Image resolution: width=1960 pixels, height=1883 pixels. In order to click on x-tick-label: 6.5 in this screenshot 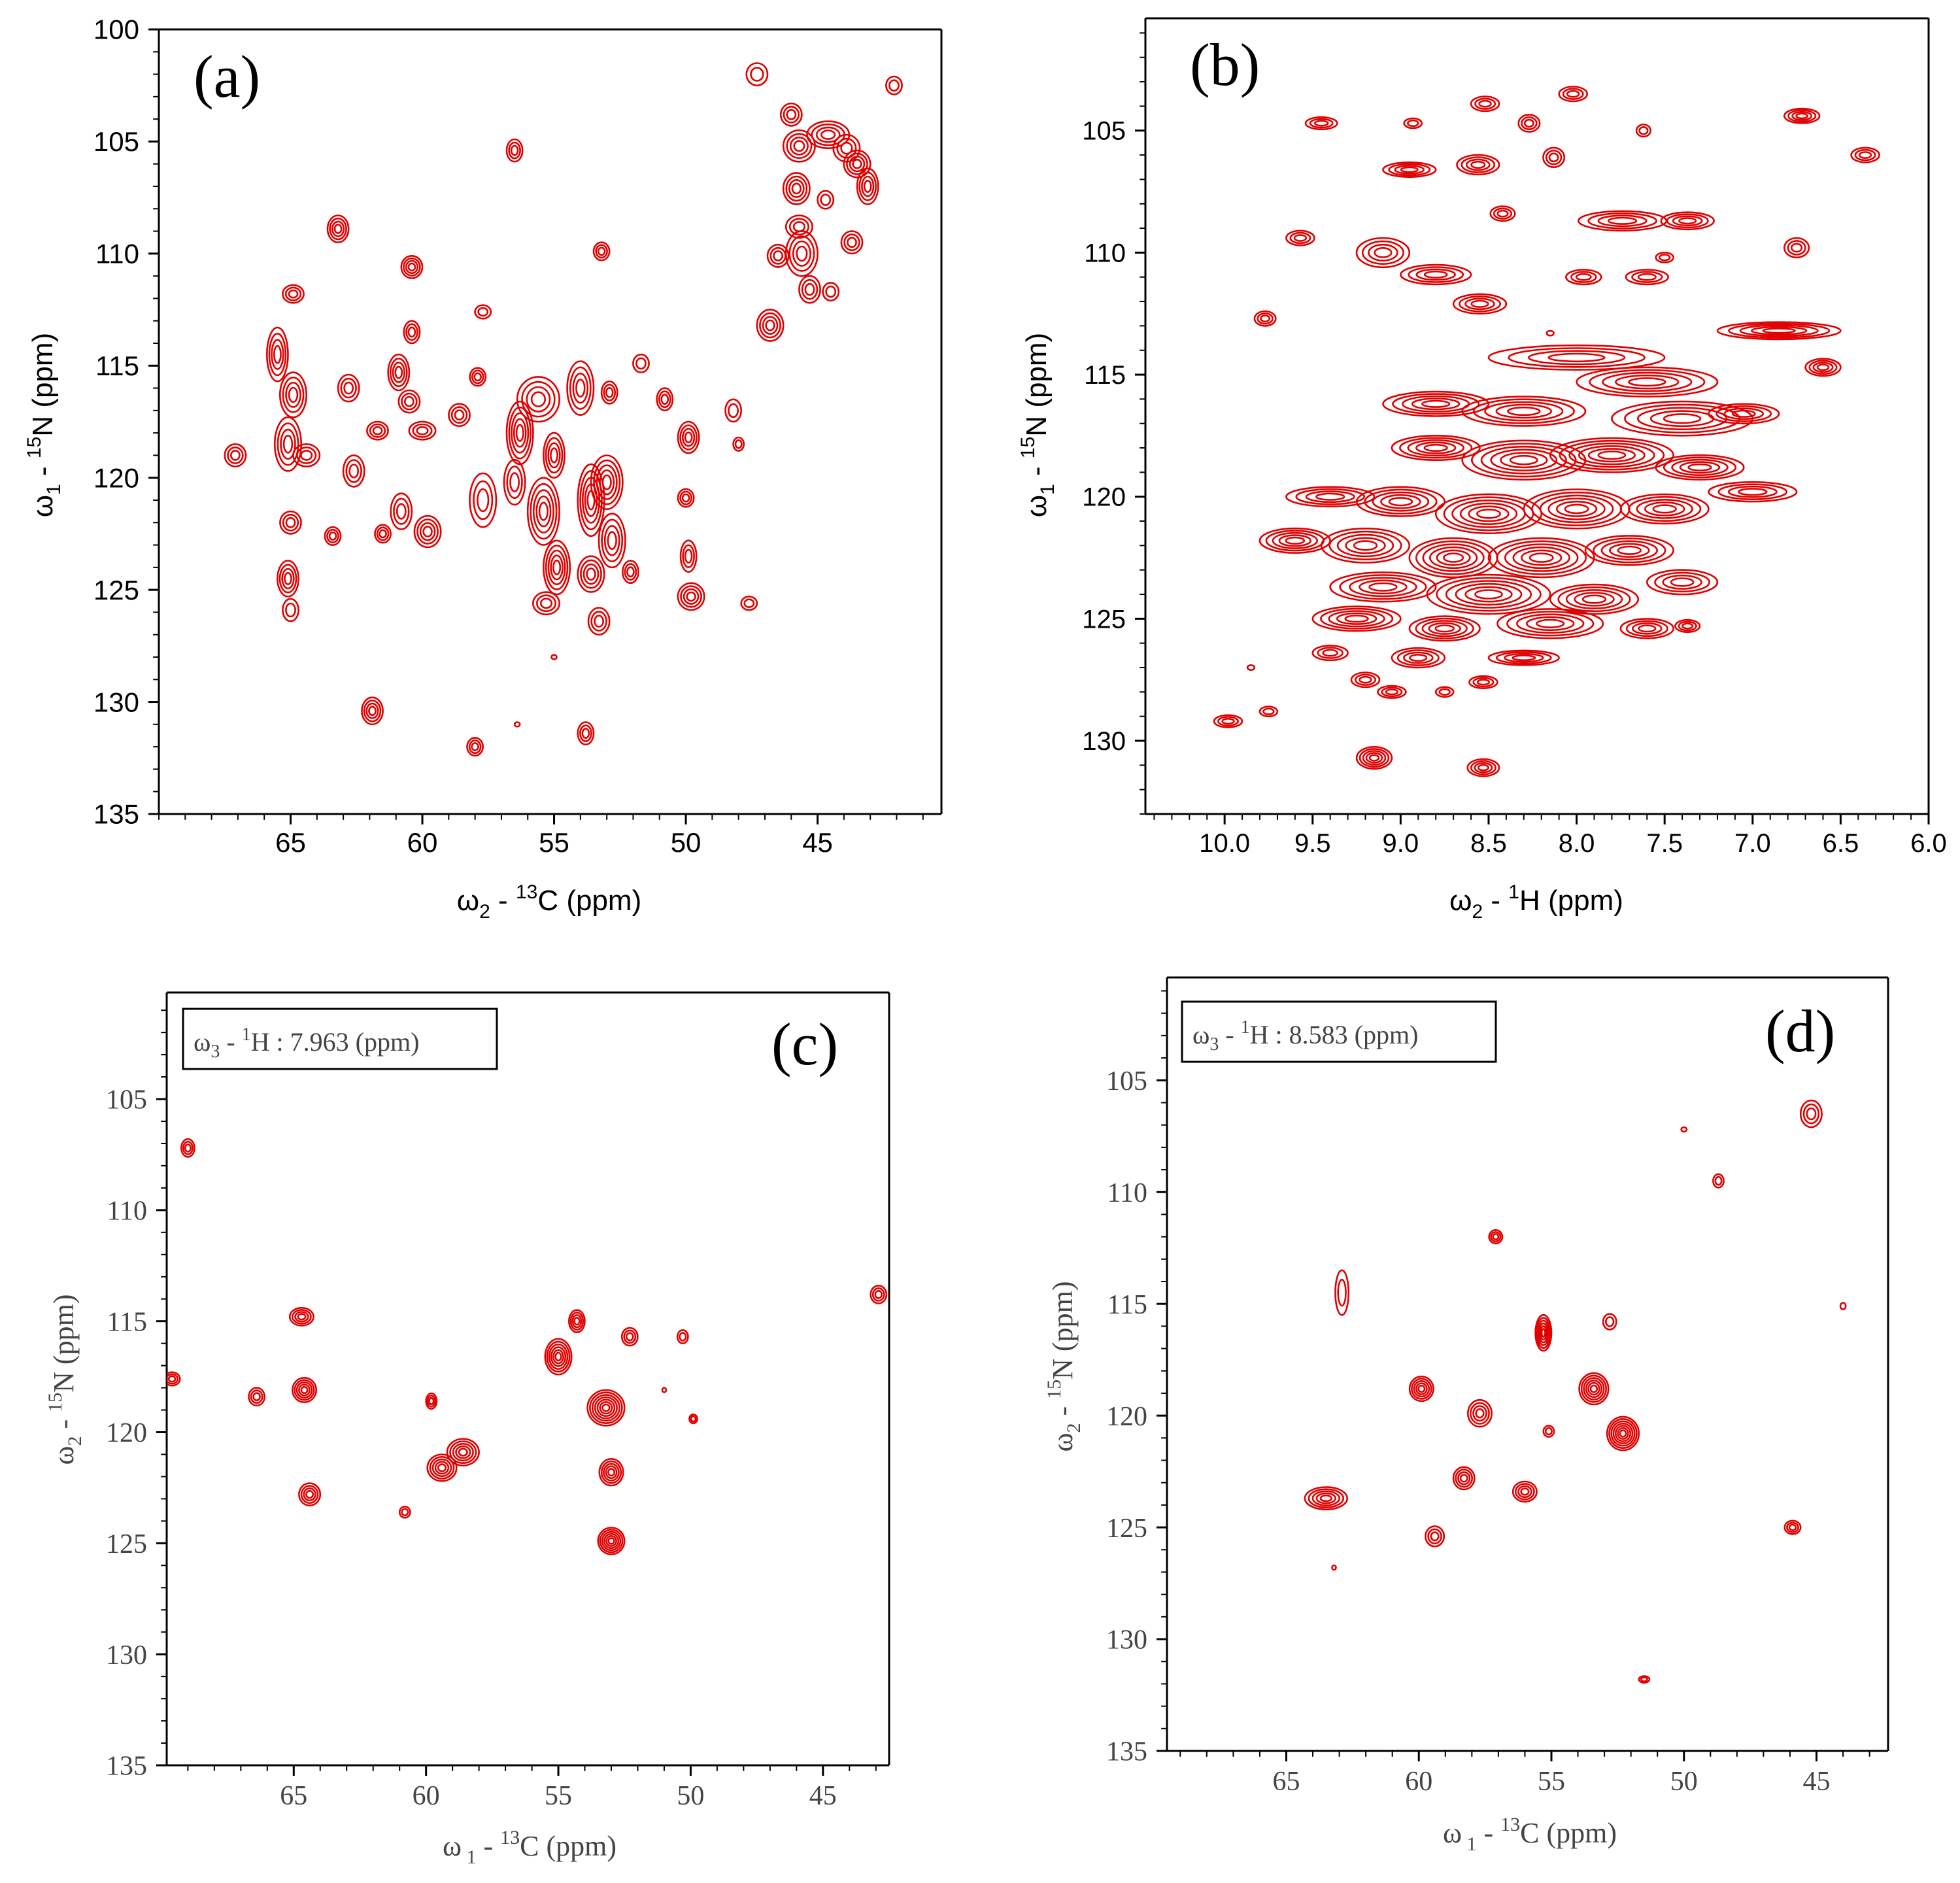, I will do `click(1841, 843)`.